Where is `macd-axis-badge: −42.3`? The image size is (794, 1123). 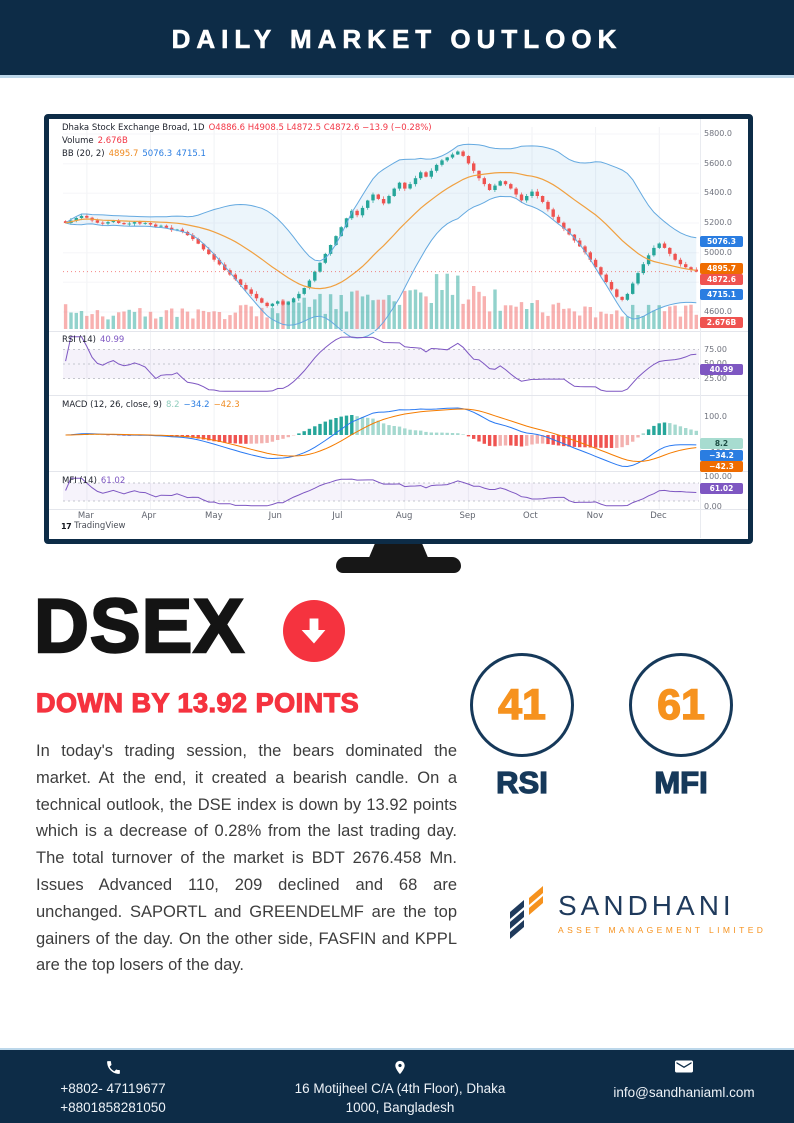 macd-axis-badge: −42.3 is located at coordinates (721, 466).